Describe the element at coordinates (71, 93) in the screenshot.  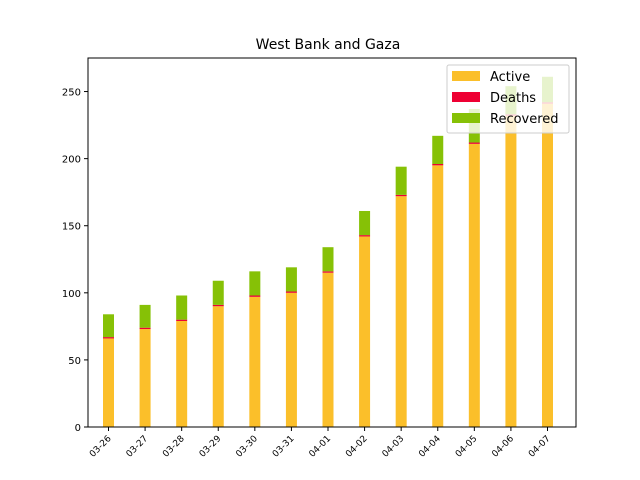
I see `y-tick-label-250: 250` at that location.